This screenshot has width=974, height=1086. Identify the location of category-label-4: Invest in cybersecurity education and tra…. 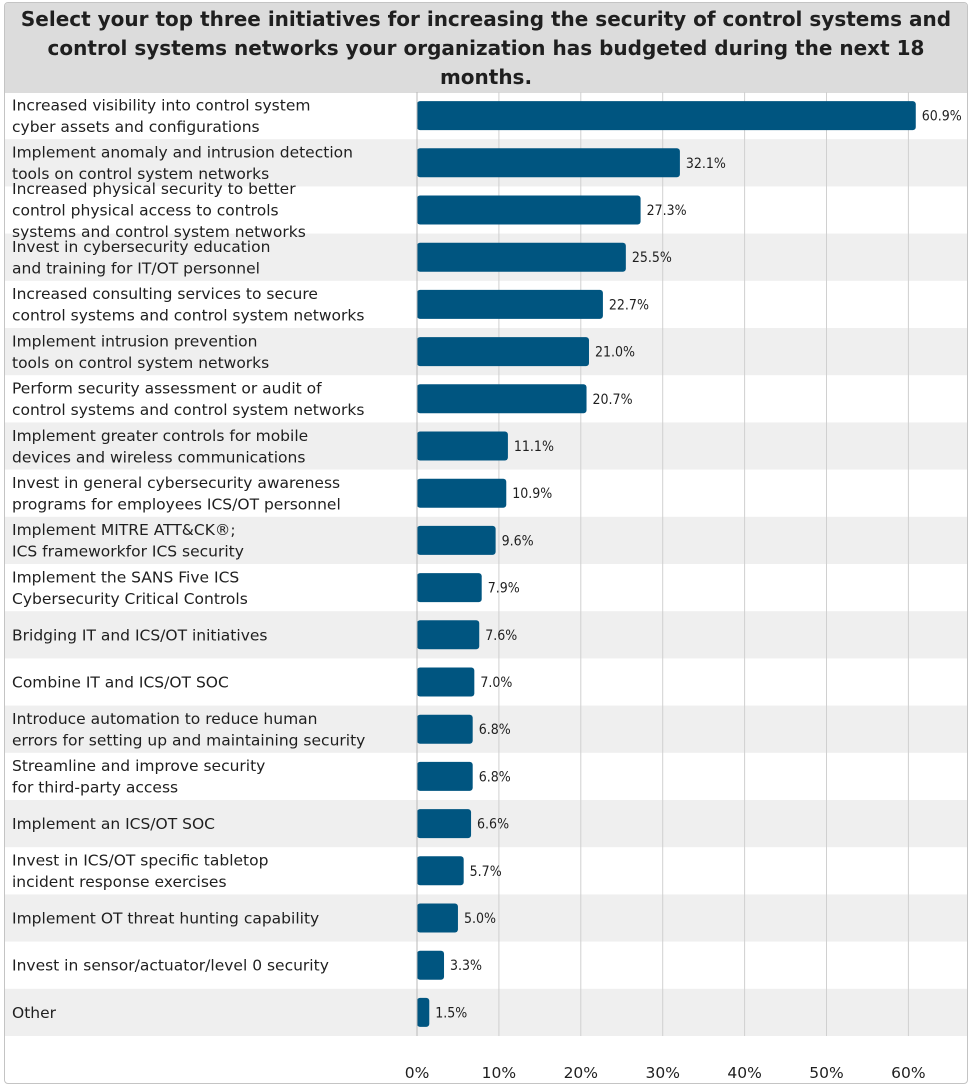
(141, 258).